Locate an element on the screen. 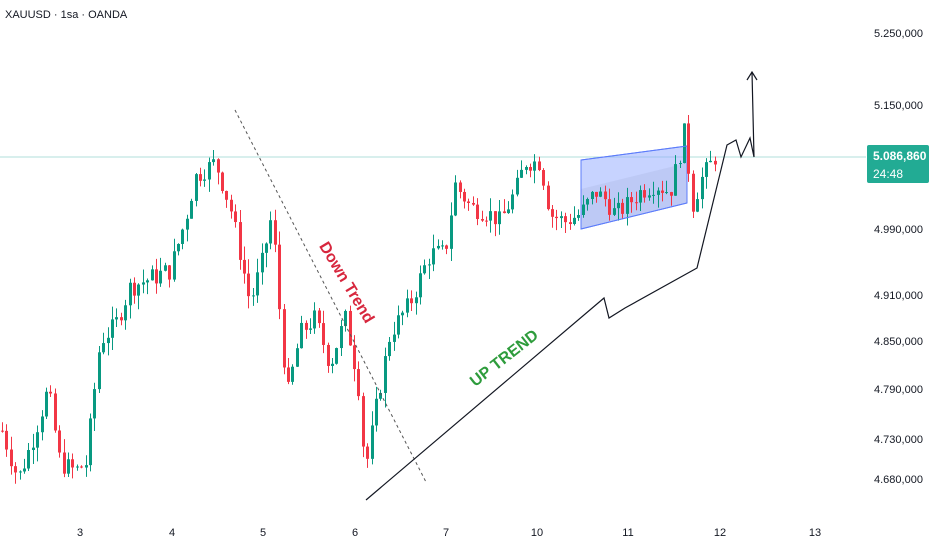 This screenshot has height=550, width=932. time-tick-label: 5 is located at coordinates (263, 533).